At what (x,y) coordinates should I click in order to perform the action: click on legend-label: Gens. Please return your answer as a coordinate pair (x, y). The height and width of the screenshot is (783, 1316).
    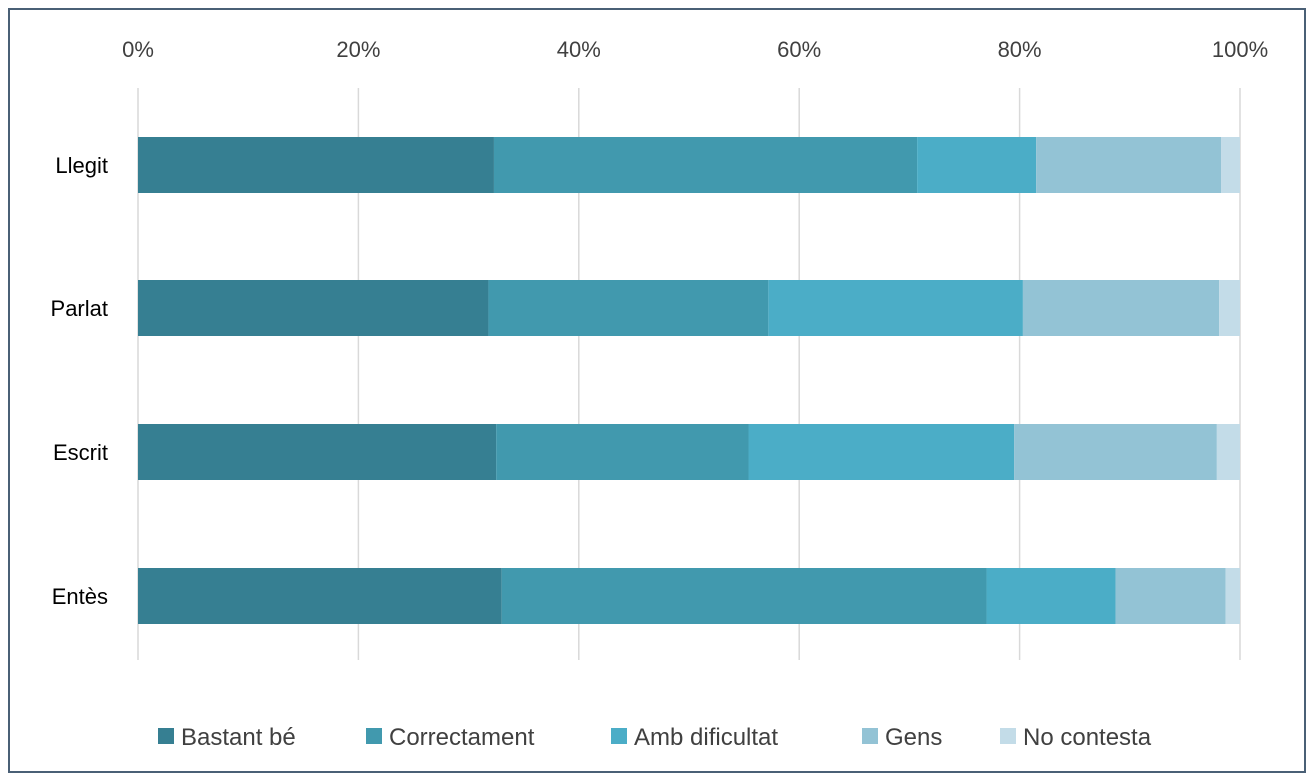
    Looking at the image, I should click on (913, 737).